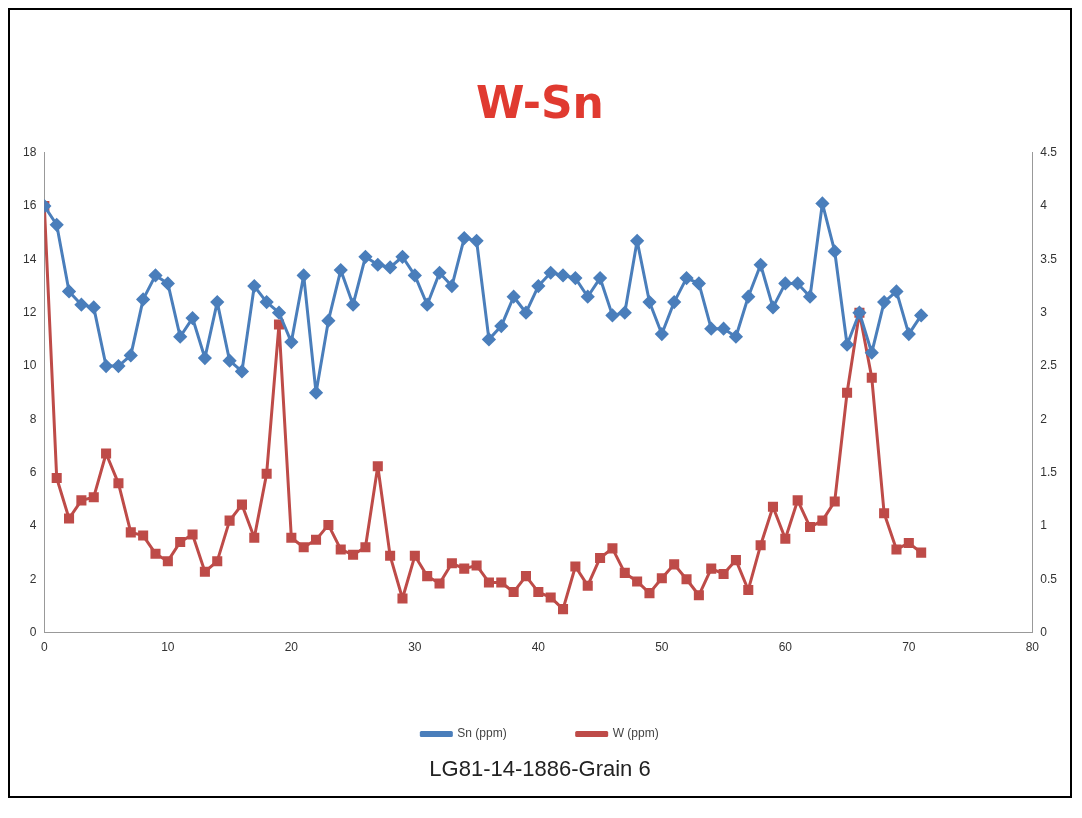  Describe the element at coordinates (540, 102) in the screenshot. I see `chart-title: W-Sn` at that location.